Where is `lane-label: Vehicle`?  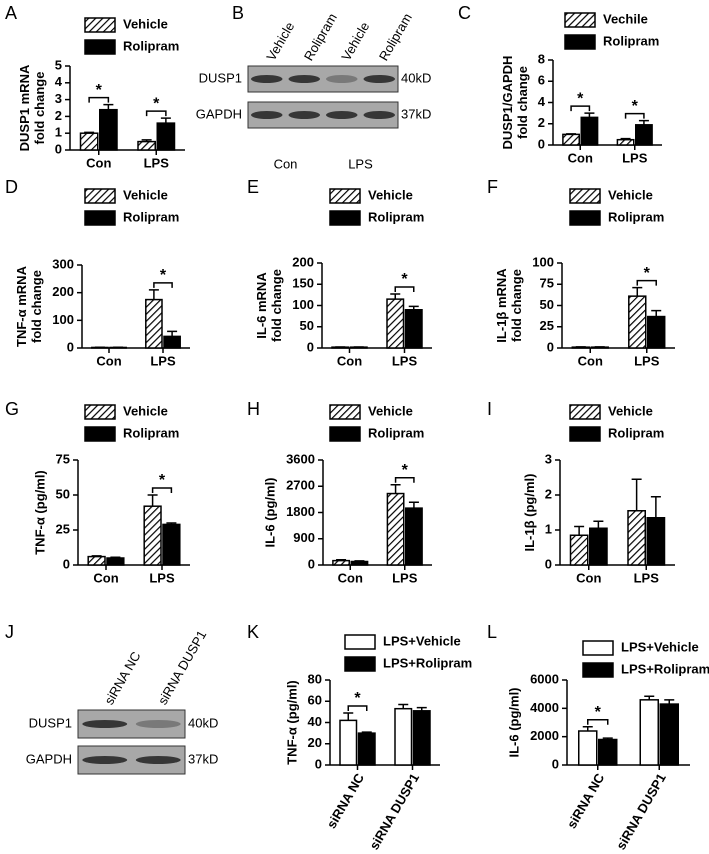
lane-label: Vehicle is located at coordinates (355, 41).